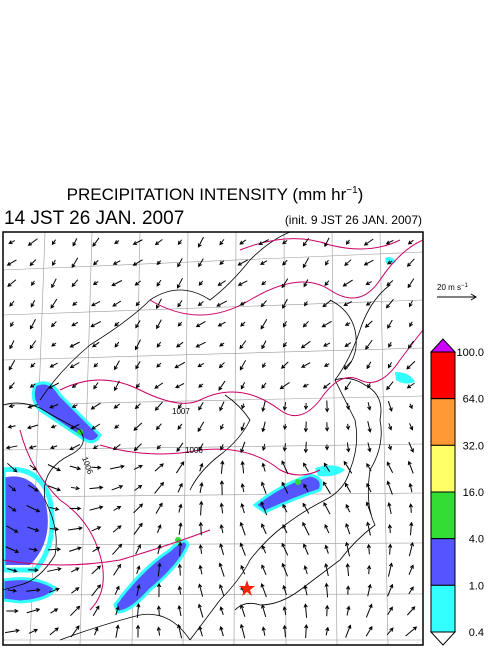 This screenshot has width=500, height=650. What do you see at coordinates (476, 586) in the screenshot?
I see `colorbar-label: 1.0` at bounding box center [476, 586].